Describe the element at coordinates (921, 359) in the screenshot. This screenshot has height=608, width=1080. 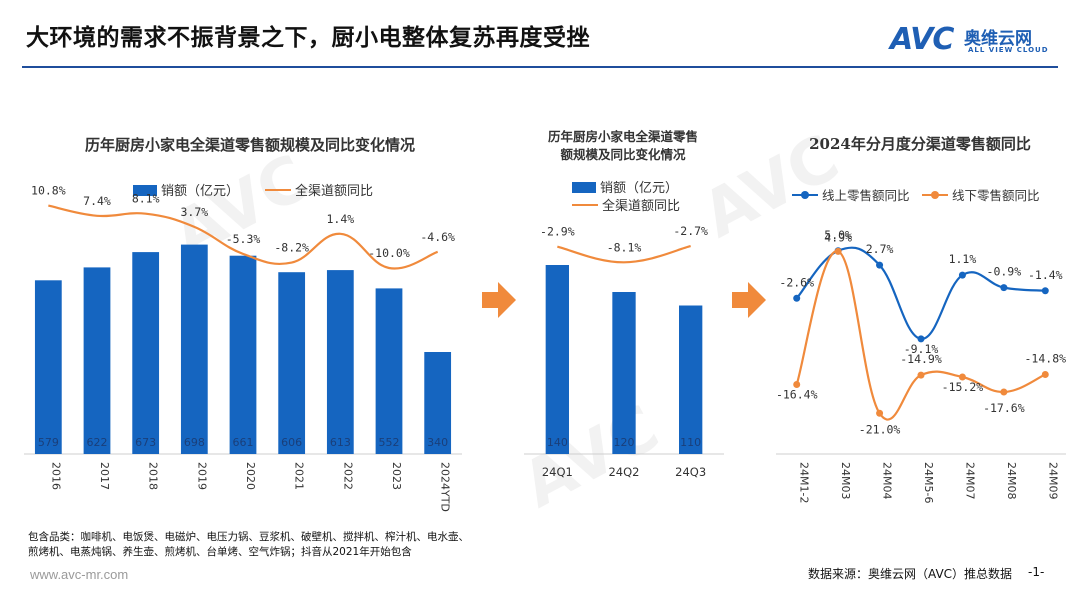
I see `offline-value-label: -14.9%` at that location.